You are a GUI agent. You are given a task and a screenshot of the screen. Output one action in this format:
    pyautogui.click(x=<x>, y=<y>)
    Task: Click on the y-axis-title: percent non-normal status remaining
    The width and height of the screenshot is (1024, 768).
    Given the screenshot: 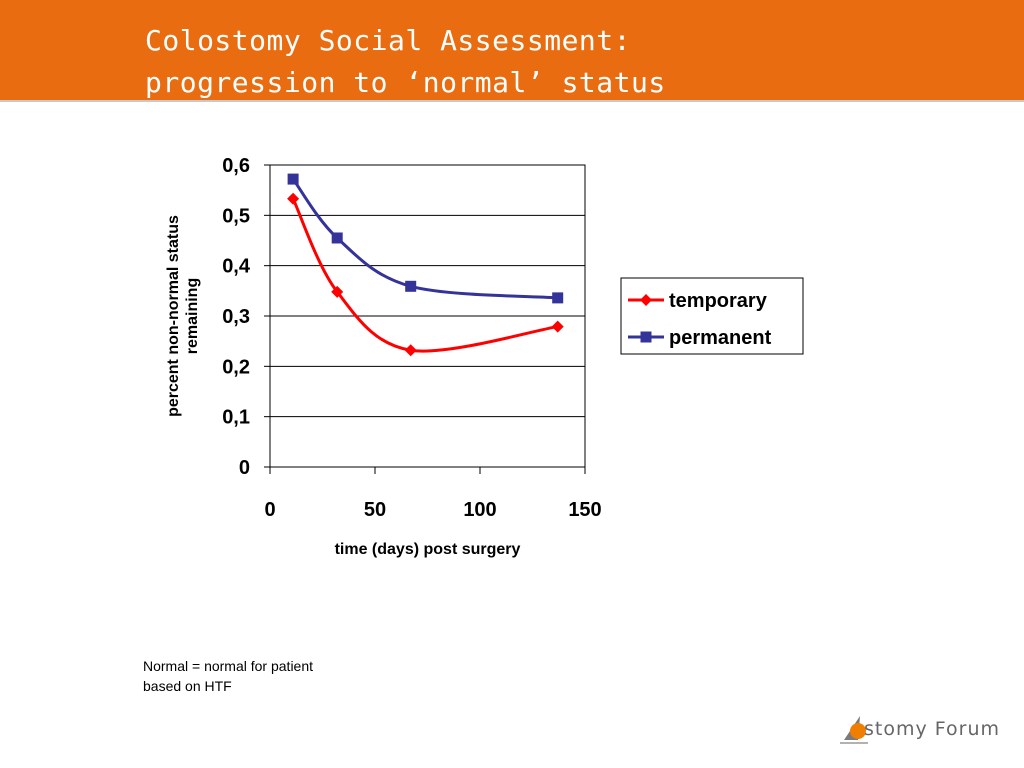 What is the action you would take?
    pyautogui.click(x=183, y=316)
    